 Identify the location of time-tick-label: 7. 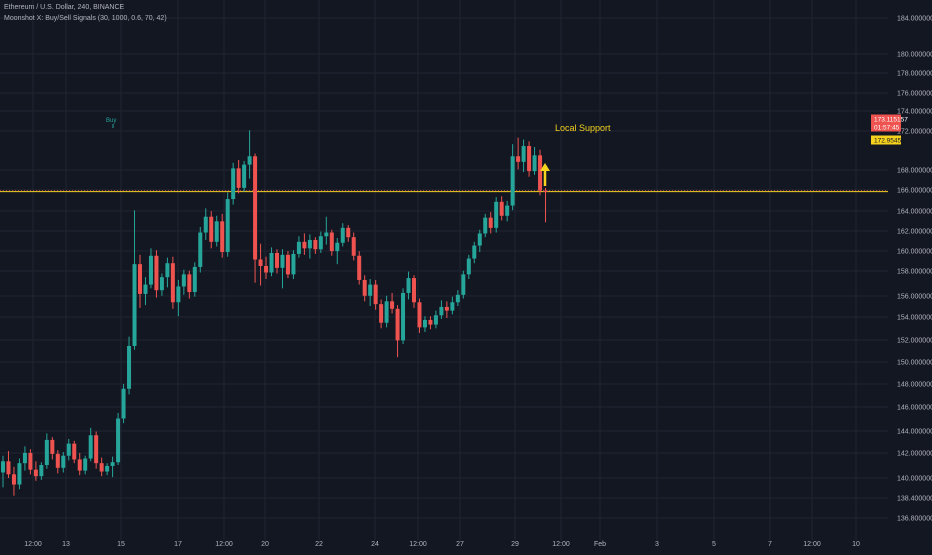
(770, 544).